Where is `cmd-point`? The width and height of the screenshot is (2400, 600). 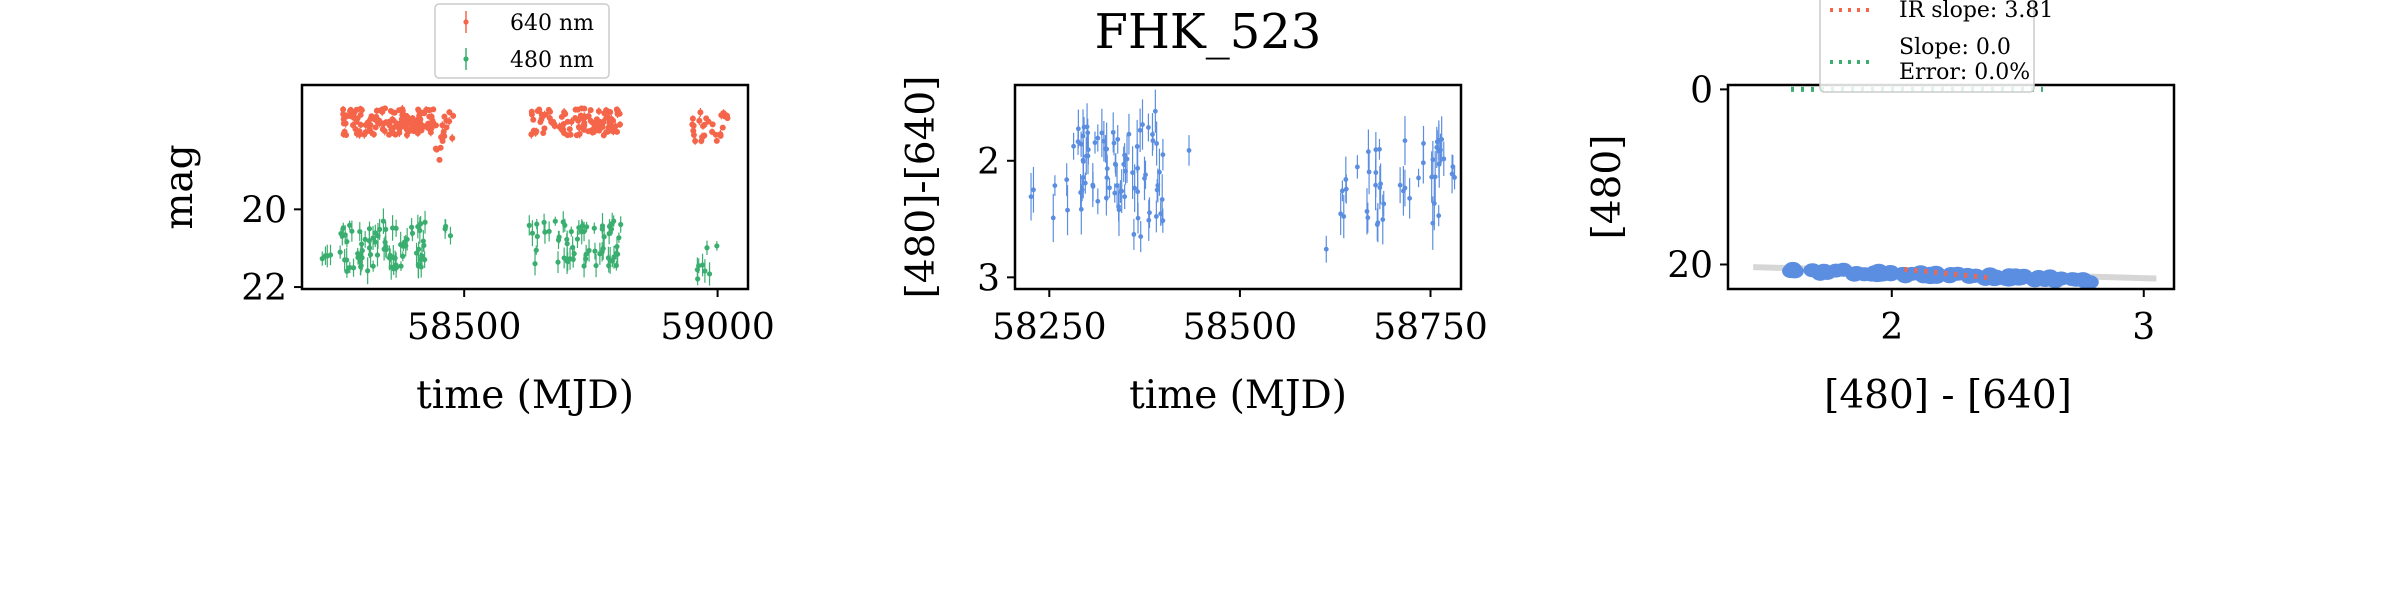 cmd-point is located at coordinates (1880, 274).